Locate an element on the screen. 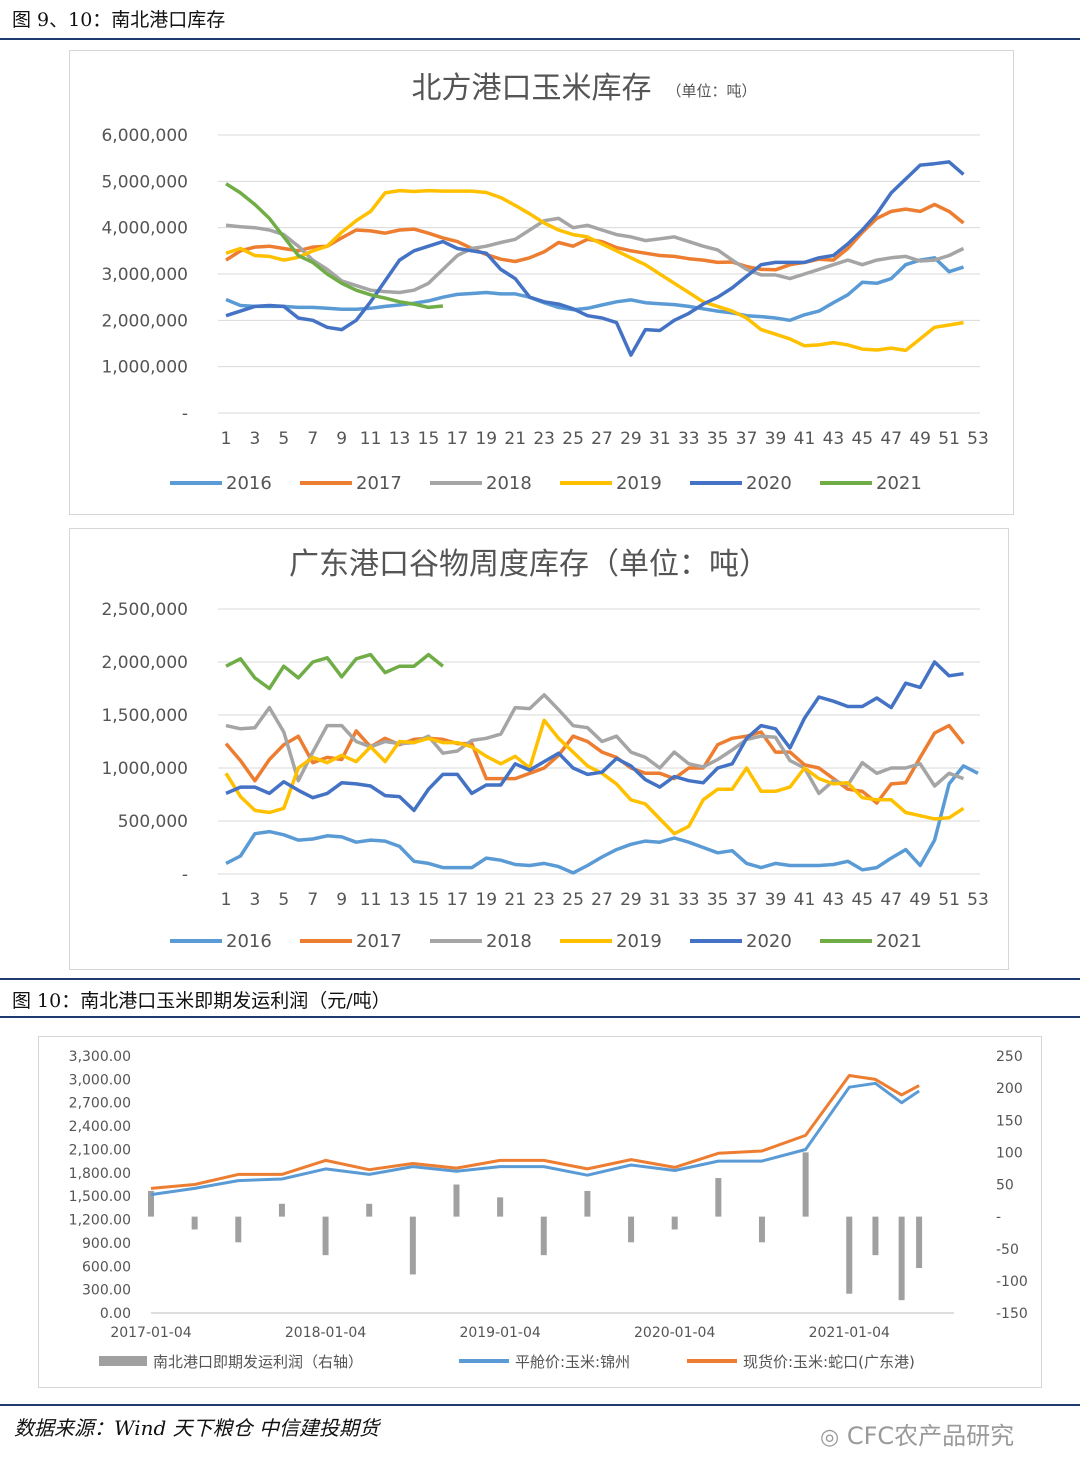 The image size is (1080, 1482). series-line-2018 is located at coordinates (595, 744).